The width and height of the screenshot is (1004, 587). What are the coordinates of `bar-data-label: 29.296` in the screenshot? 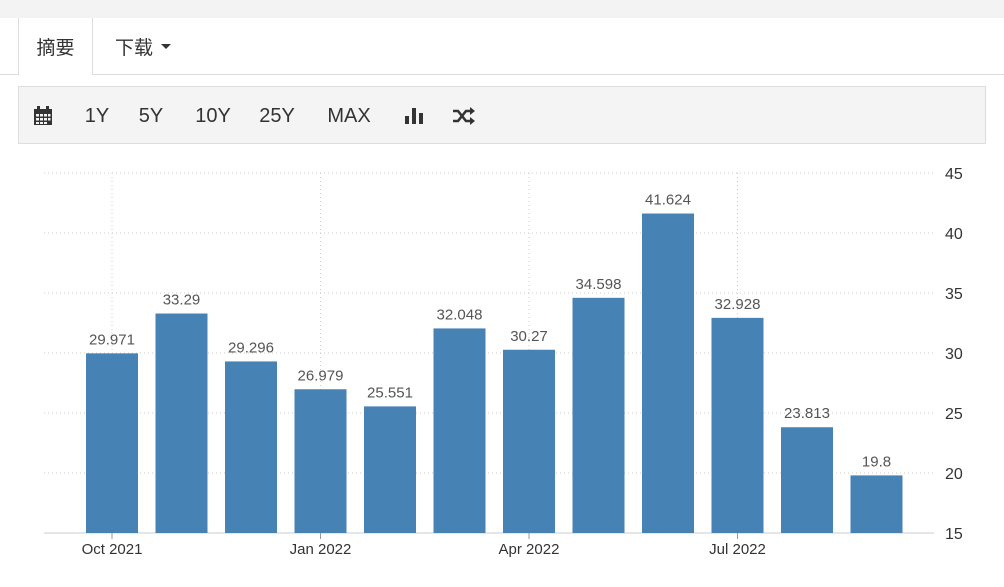 It's located at (251, 347).